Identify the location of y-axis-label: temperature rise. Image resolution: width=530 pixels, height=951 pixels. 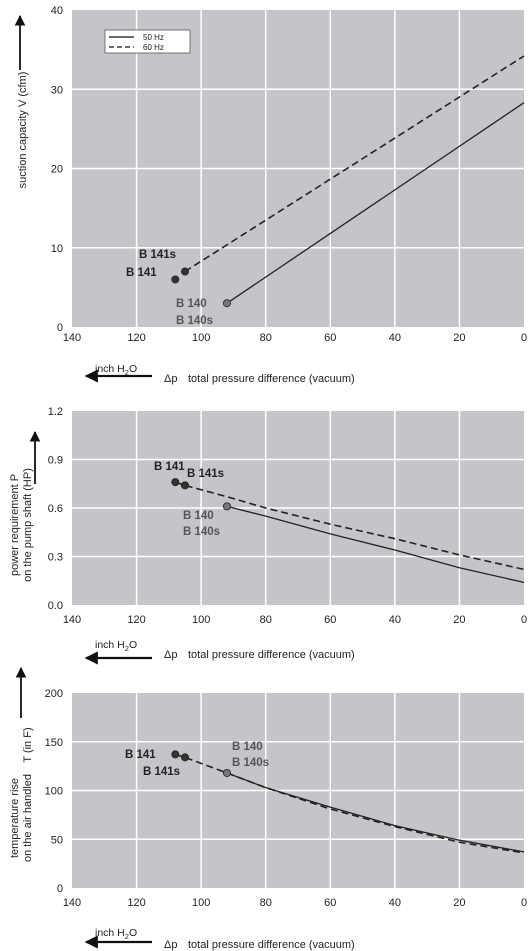
(15, 818).